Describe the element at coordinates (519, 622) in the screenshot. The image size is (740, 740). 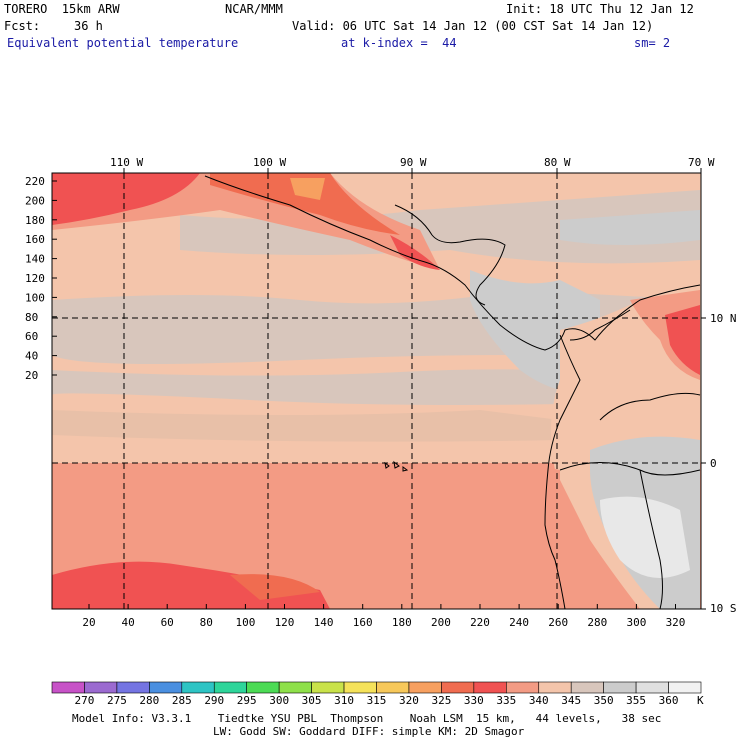
I see `x-index-label: 240` at that location.